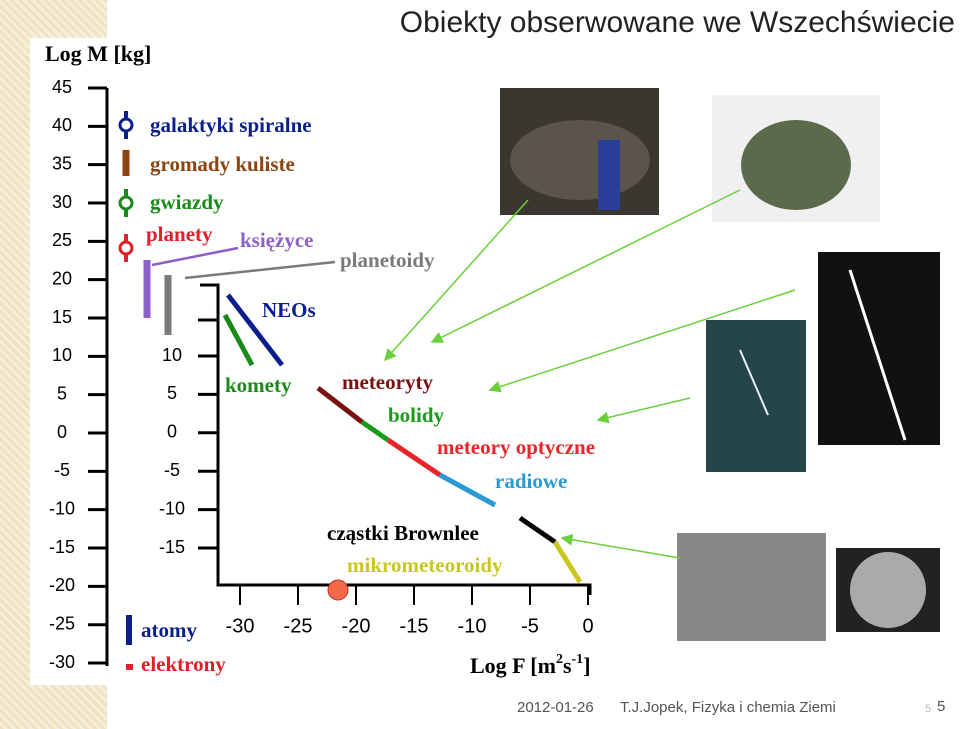  What do you see at coordinates (403, 533) in the screenshot?
I see `object-label: cząstki Brownlee` at bounding box center [403, 533].